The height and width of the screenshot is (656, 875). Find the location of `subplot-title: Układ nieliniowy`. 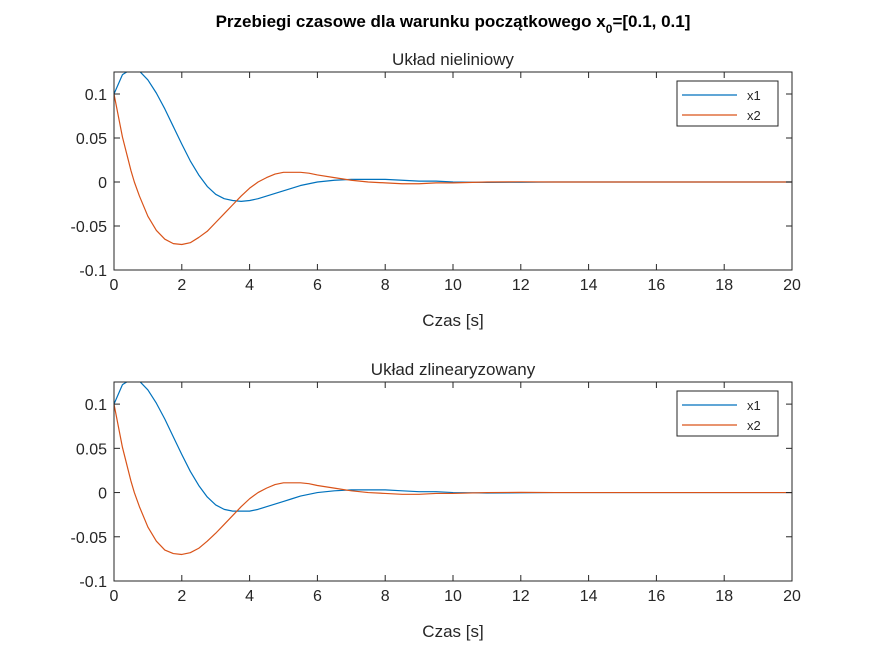

subplot-title: Układ nieliniowy is located at coordinates (453, 59).